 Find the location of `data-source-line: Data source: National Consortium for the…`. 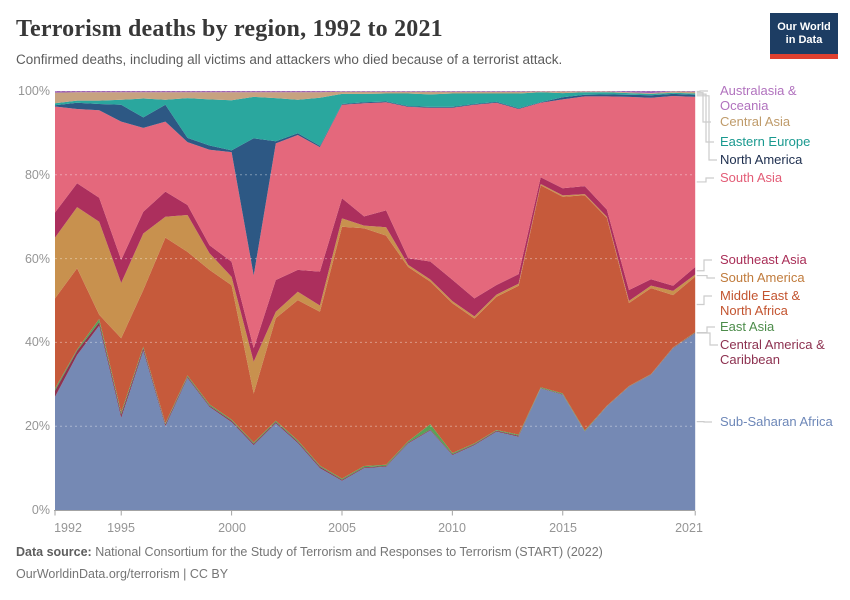

data-source-line: Data source: National Consortium for the… is located at coordinates (426, 552).